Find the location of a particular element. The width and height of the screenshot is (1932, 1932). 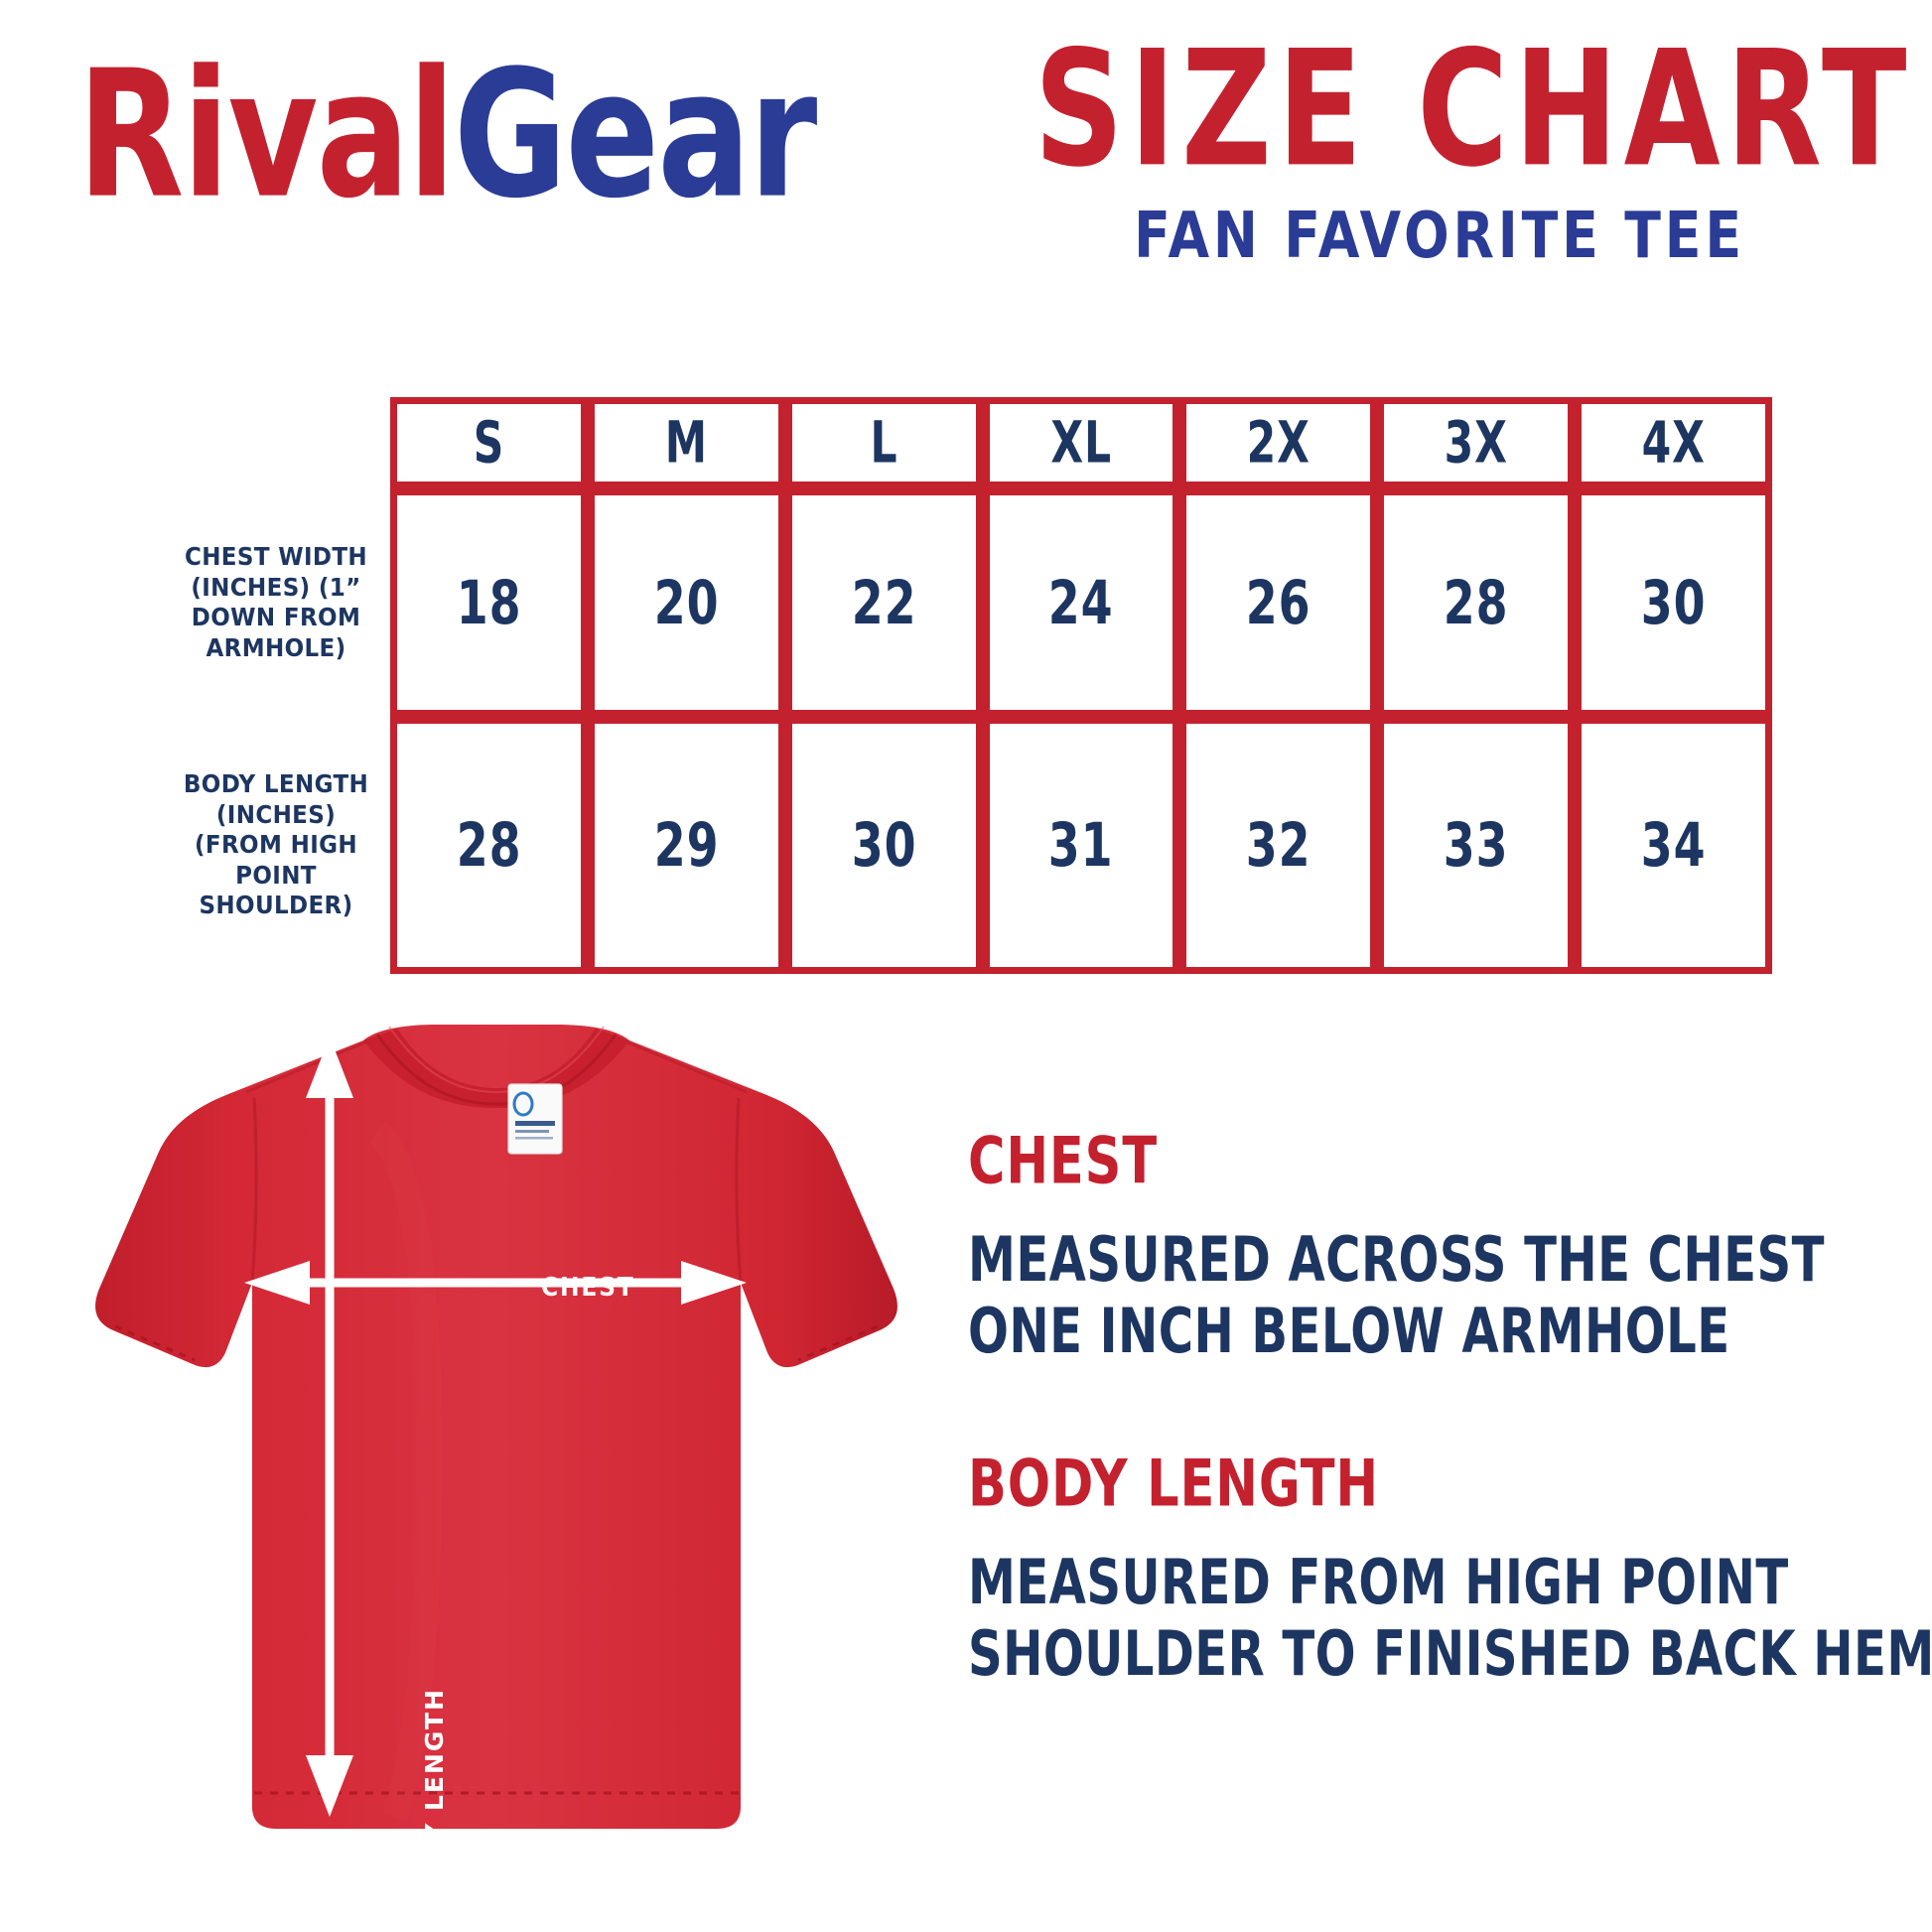

column-header-l: L is located at coordinates (884, 442).